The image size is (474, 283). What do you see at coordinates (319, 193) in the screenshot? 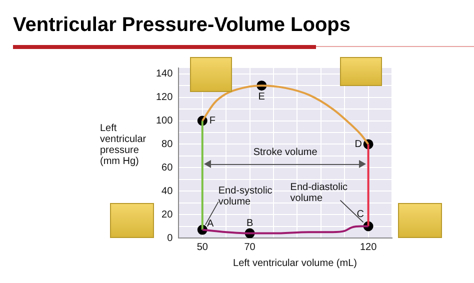
I see `annotation: End-diastolic volume` at bounding box center [319, 193].